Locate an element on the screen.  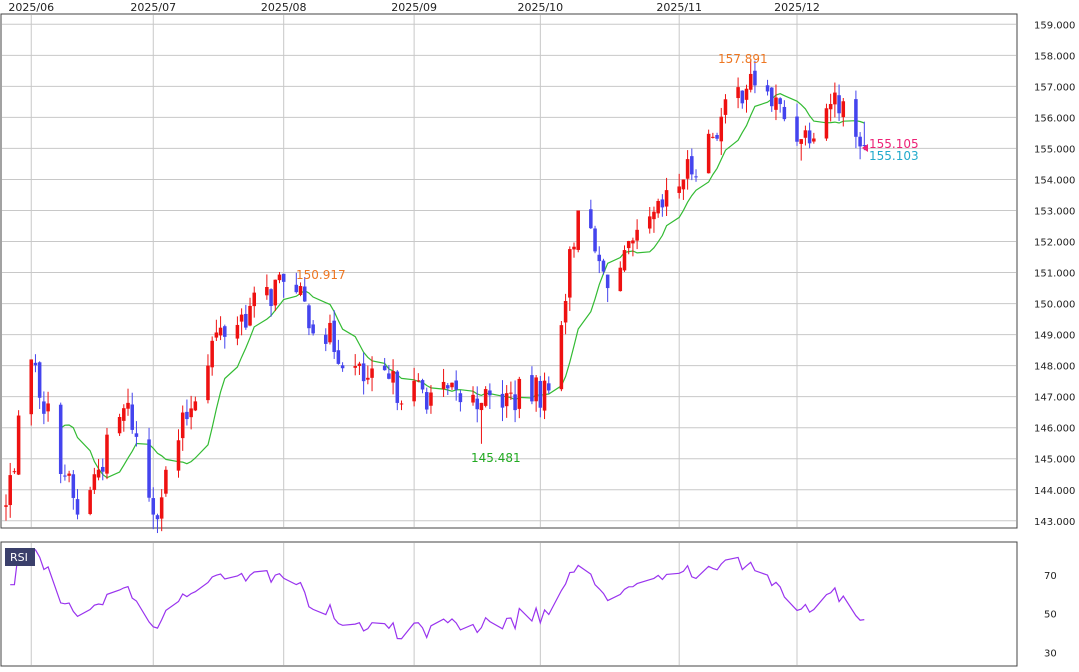
date-tick-label: 2025/08 is located at coordinates (284, 7).